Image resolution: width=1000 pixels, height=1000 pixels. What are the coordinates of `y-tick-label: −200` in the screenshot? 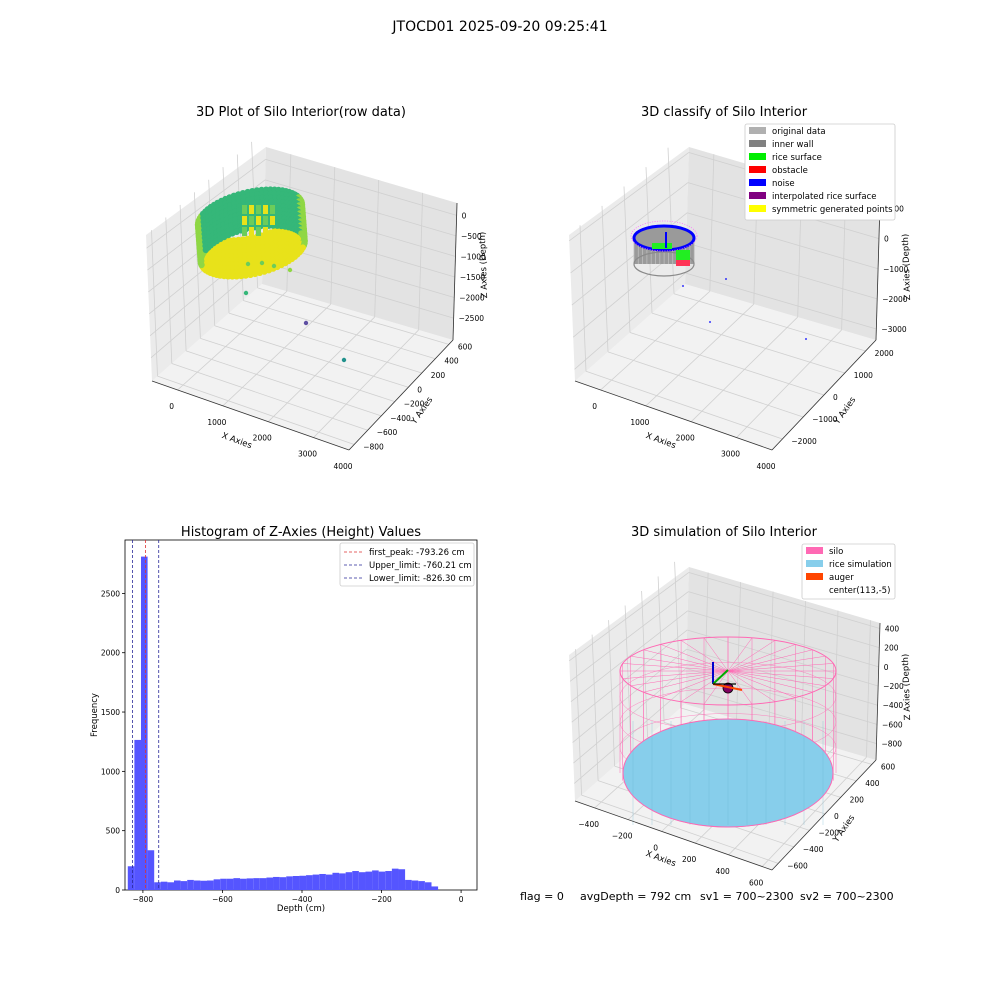 It's located at (414, 404).